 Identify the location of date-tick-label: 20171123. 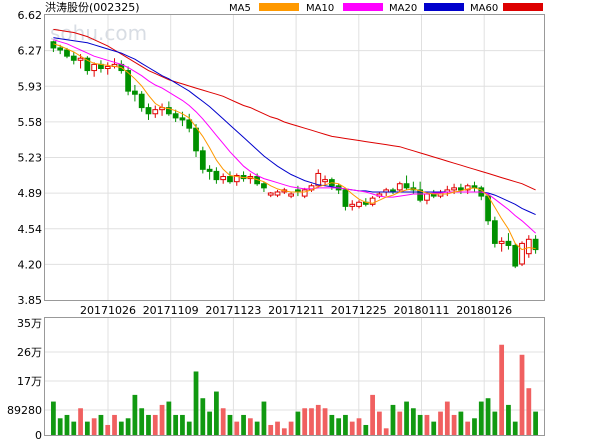
(233, 310).